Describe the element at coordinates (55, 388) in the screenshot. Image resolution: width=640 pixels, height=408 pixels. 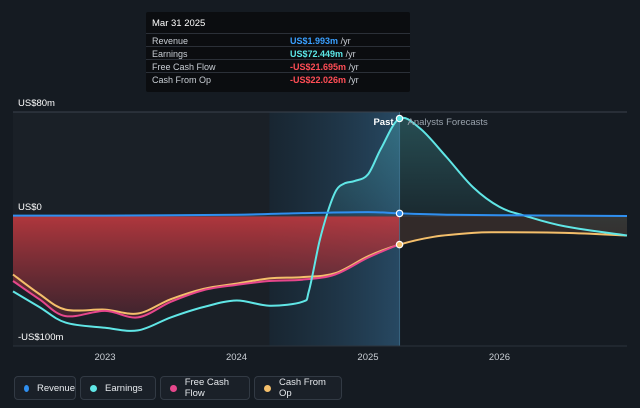
I see `legend-label: Revenue` at that location.